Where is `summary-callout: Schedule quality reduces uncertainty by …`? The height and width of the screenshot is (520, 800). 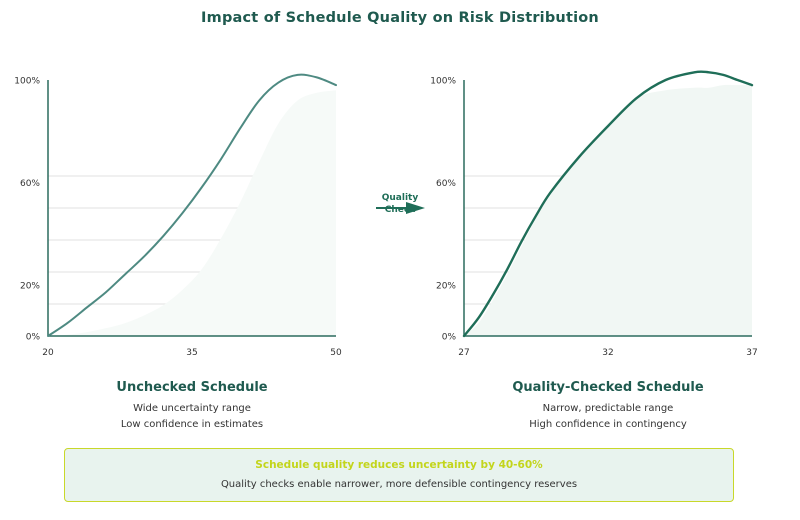
summary-callout: Schedule quality reduces uncertainty by … is located at coordinates (399, 475).